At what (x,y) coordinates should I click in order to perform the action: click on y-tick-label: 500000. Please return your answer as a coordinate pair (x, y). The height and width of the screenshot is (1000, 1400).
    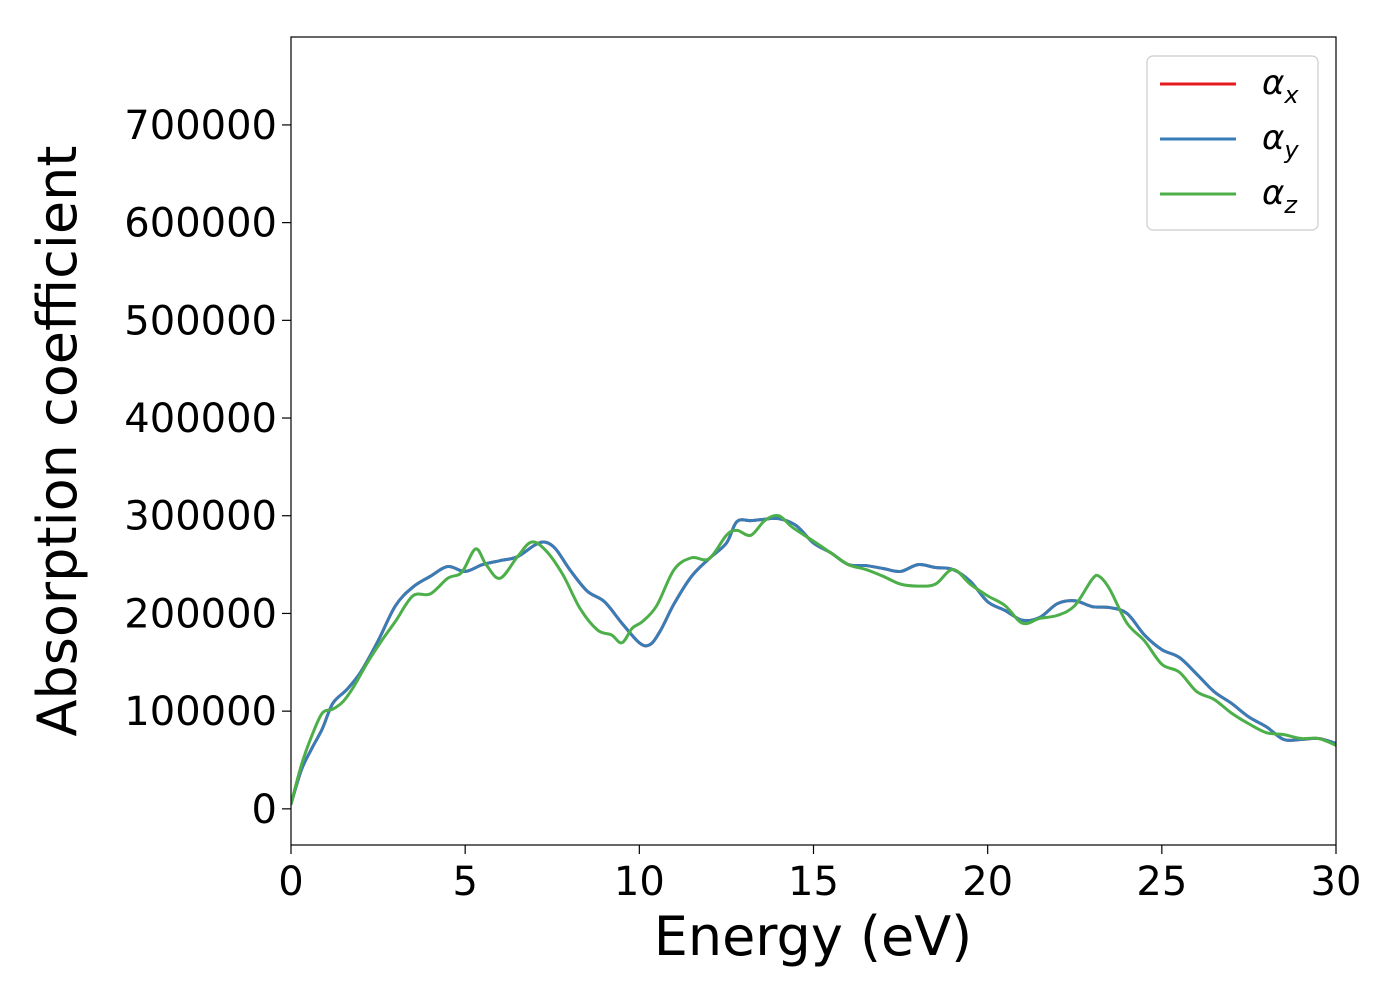
    Looking at the image, I should click on (200, 321).